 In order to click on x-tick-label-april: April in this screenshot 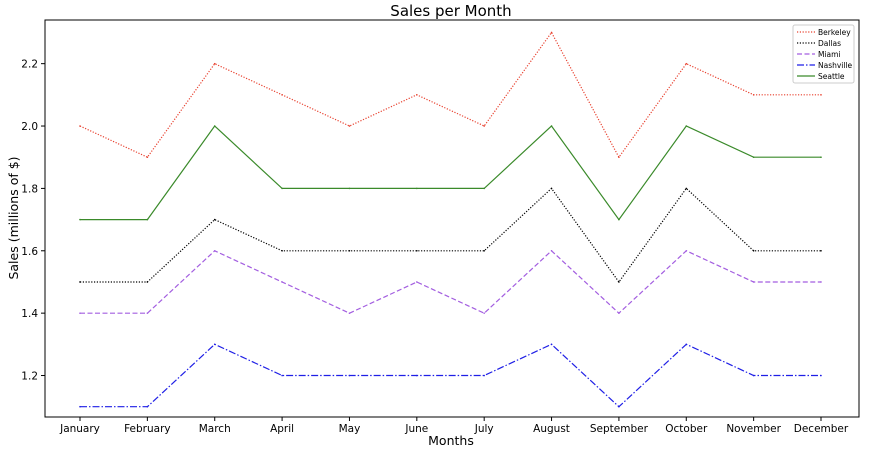, I will do `click(282, 429)`.